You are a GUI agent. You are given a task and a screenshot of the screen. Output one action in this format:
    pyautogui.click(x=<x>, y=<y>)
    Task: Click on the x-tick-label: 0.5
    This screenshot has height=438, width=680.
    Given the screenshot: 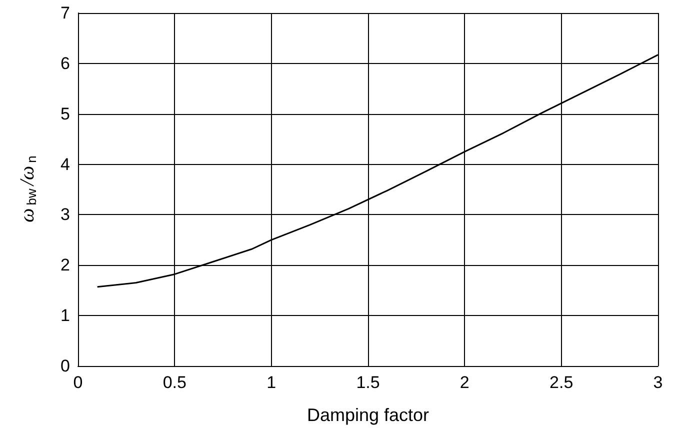 What is the action you would take?
    pyautogui.click(x=174, y=382)
    